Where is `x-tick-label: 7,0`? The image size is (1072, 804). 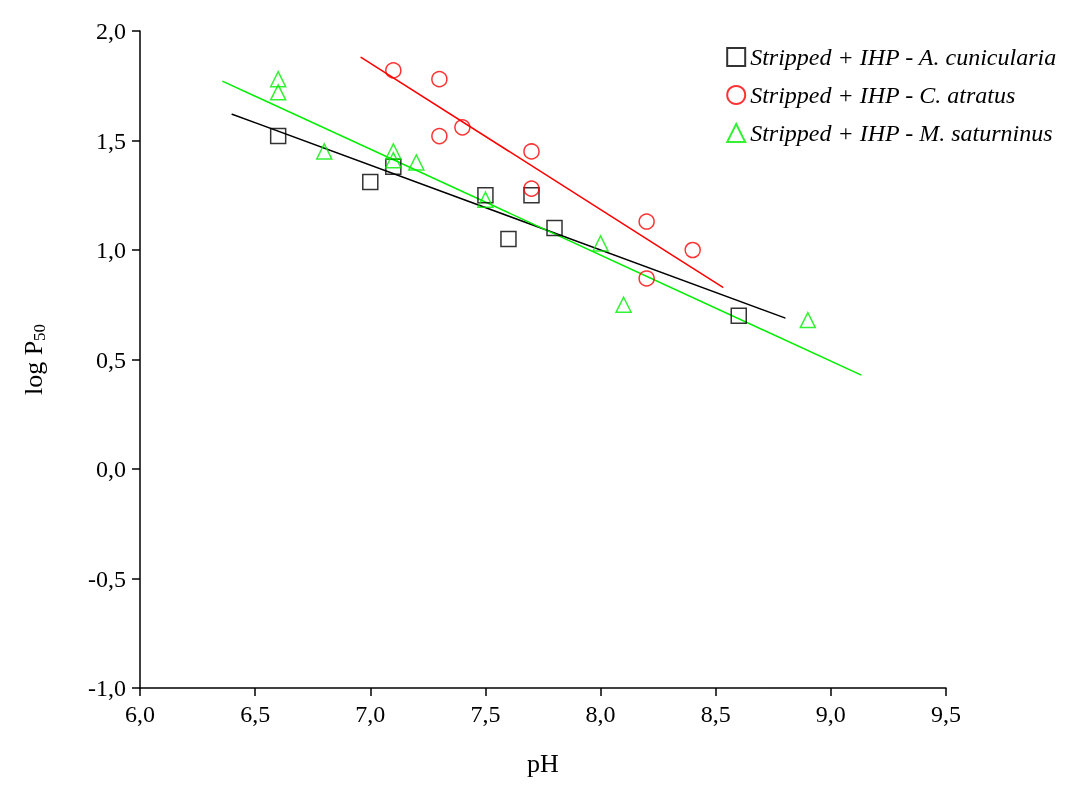 x-tick-label: 7,0 is located at coordinates (370, 714).